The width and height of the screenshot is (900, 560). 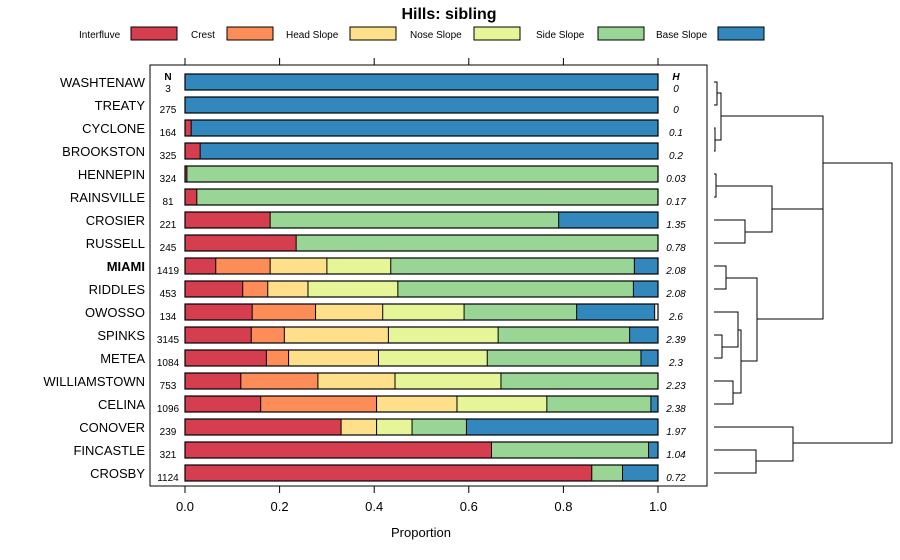 What do you see at coordinates (676, 156) in the screenshot?
I see `h-value-brookston: 0.2` at bounding box center [676, 156].